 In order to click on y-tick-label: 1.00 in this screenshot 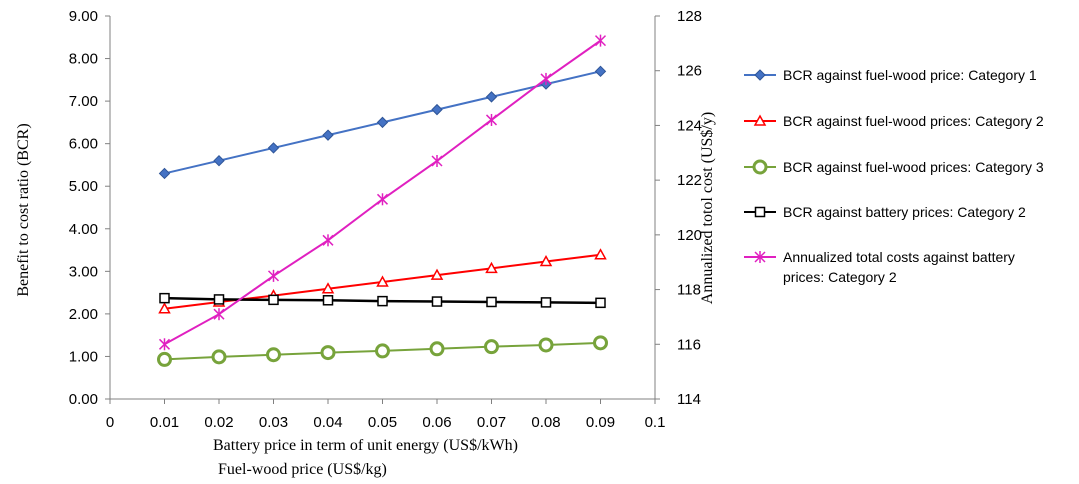, I will do `click(83, 356)`.